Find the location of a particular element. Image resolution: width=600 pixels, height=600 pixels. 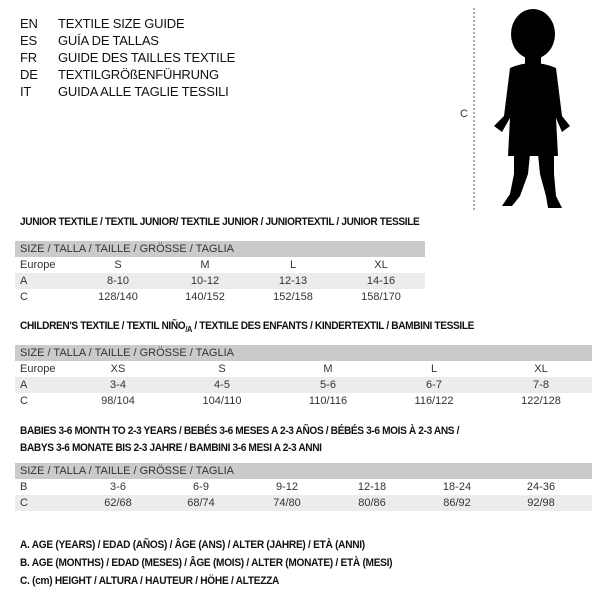

table-cell: 110/116 is located at coordinates (328, 401).